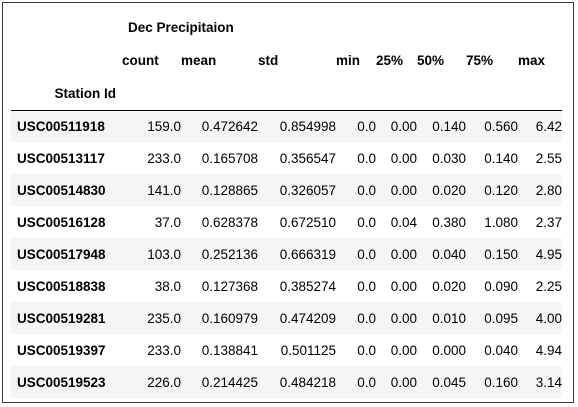  I want to click on station-id-cell: USC00519281, so click(61, 318).